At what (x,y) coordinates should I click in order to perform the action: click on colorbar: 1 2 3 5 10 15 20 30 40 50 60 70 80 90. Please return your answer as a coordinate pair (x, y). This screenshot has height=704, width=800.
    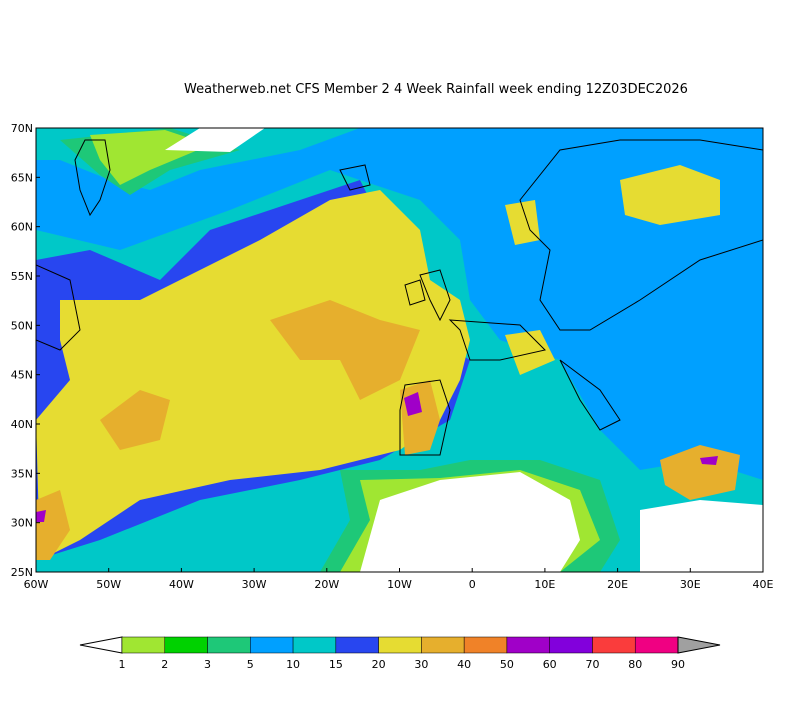
    Looking at the image, I should click on (400, 653).